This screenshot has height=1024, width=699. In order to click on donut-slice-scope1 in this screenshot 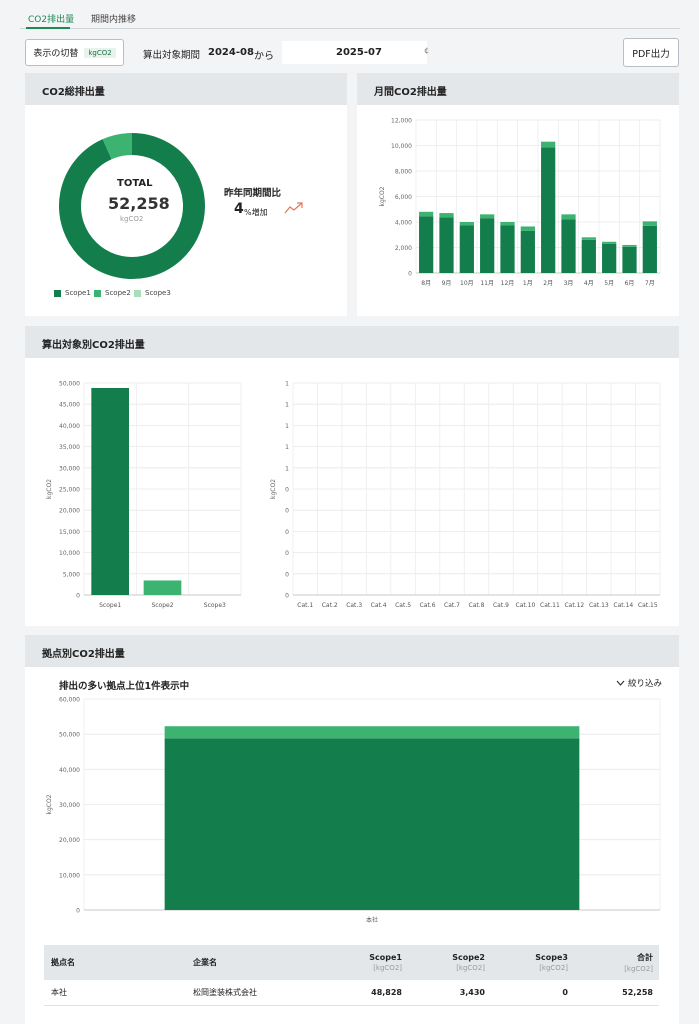, I will do `click(132, 206)`.